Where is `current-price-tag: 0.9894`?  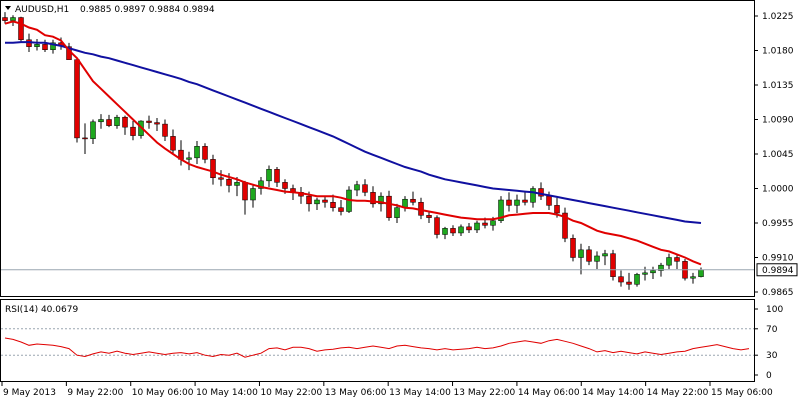 current-price-tag: 0.9894 is located at coordinates (777, 270).